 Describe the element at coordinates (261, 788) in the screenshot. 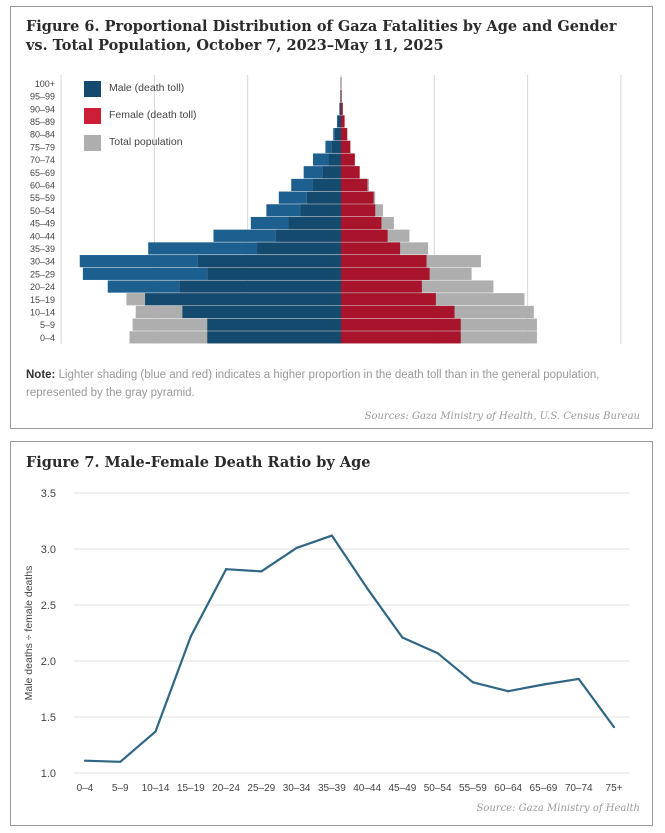

I see `ratio-x-tick-label: 25–29` at that location.